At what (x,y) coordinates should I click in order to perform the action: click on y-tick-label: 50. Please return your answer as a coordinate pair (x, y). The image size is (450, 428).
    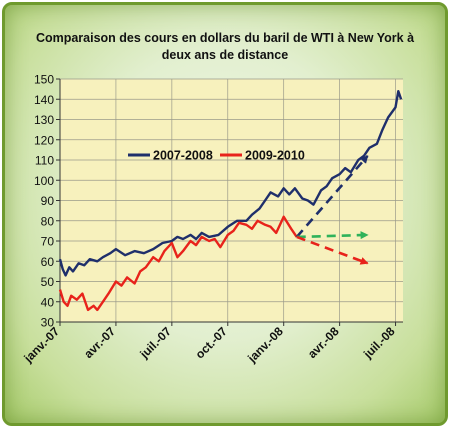
    Looking at the image, I should click on (48, 282).